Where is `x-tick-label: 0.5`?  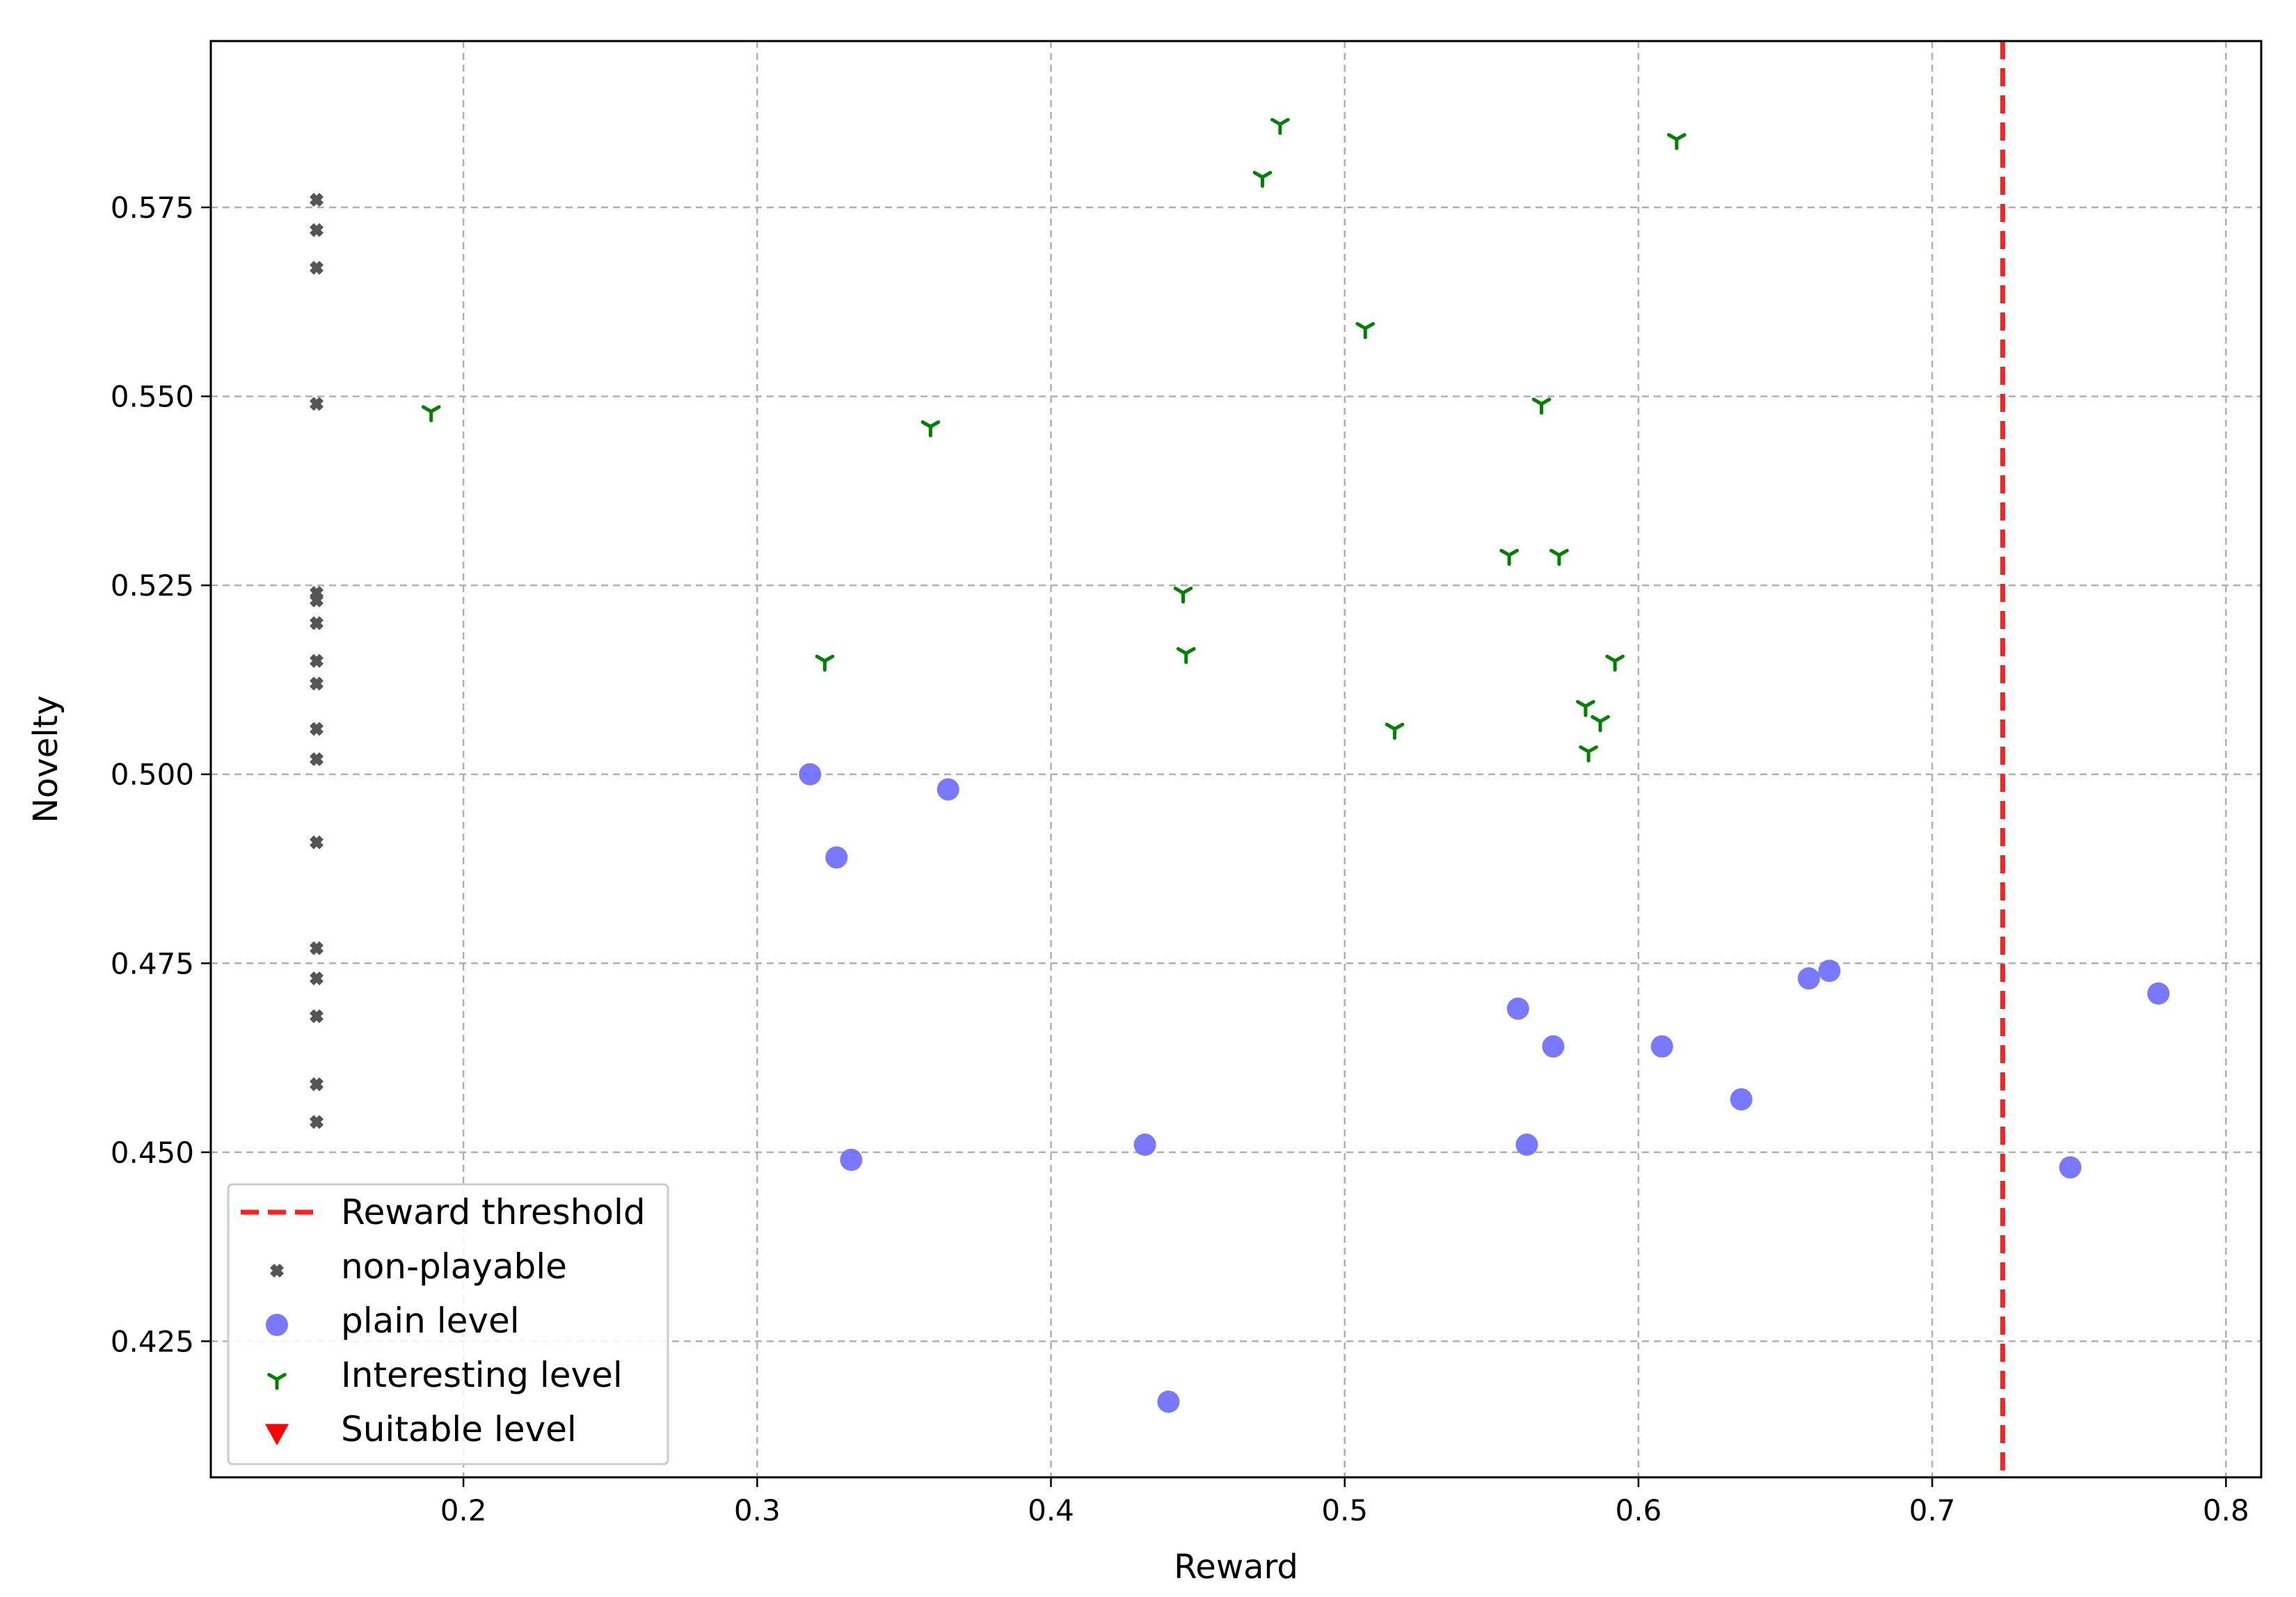 x-tick-label: 0.5 is located at coordinates (1344, 1510).